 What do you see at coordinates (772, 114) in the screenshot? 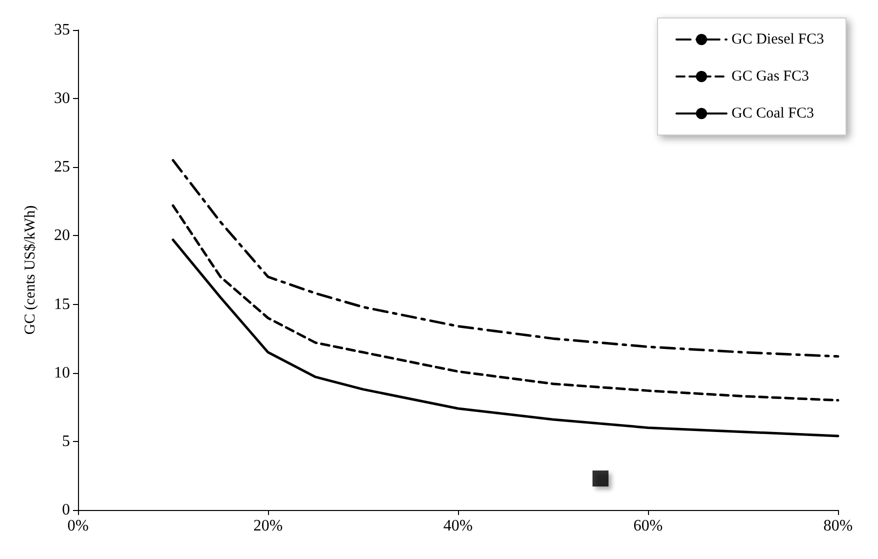
I see `legend-label: GC Coal FC3` at bounding box center [772, 114].